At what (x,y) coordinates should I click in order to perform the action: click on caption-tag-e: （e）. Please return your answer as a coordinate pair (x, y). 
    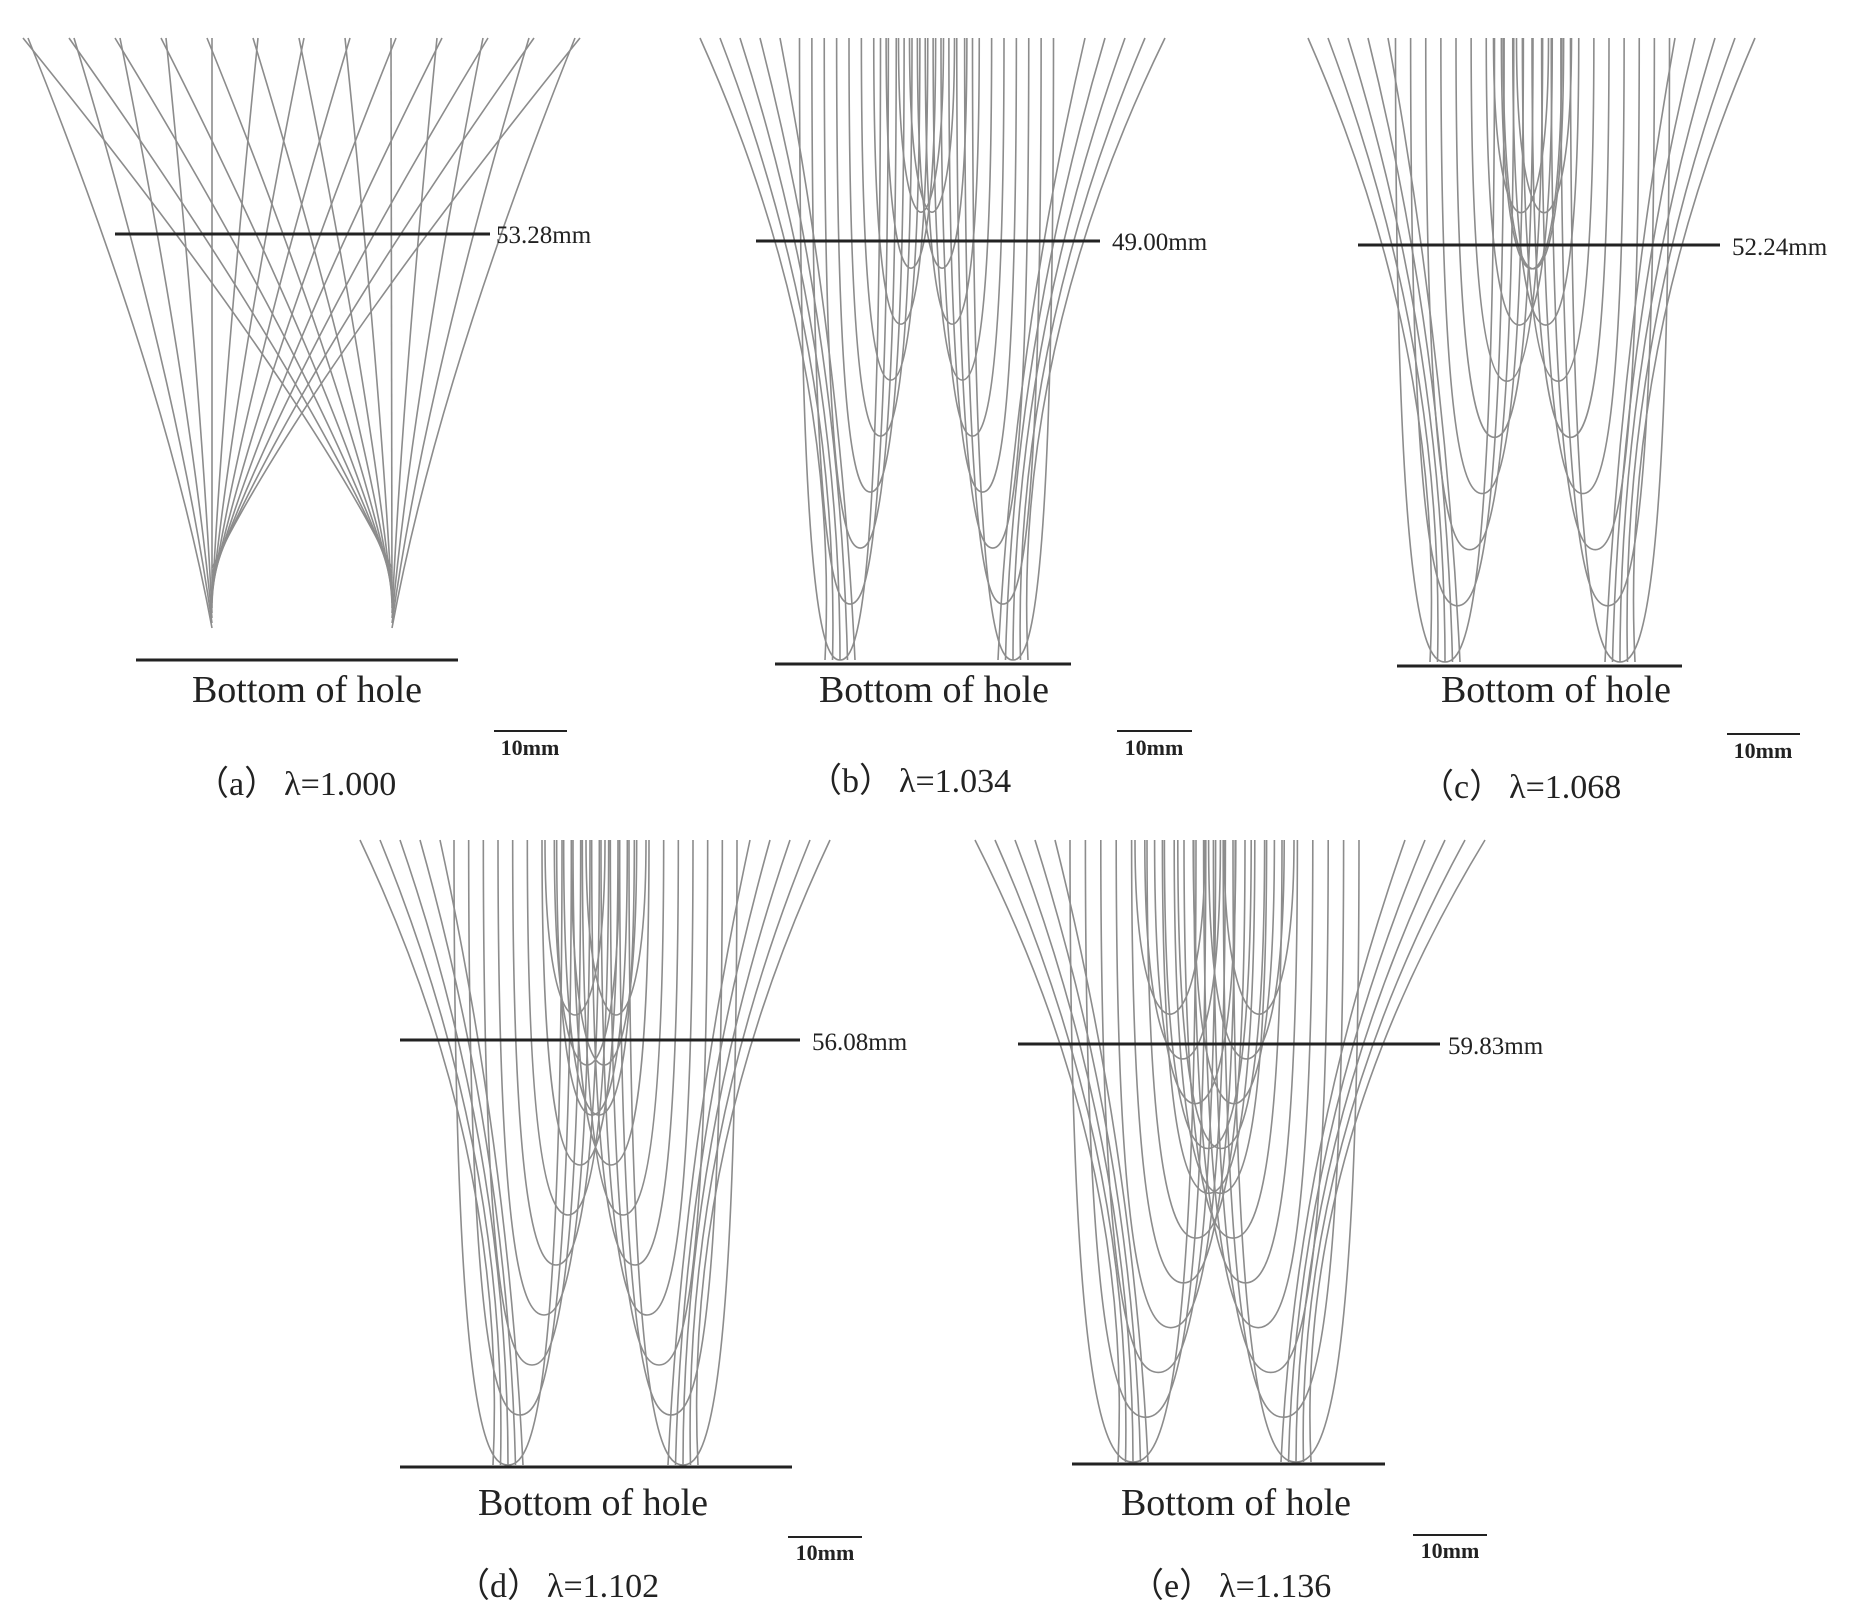
    Looking at the image, I should click on (1171, 1586).